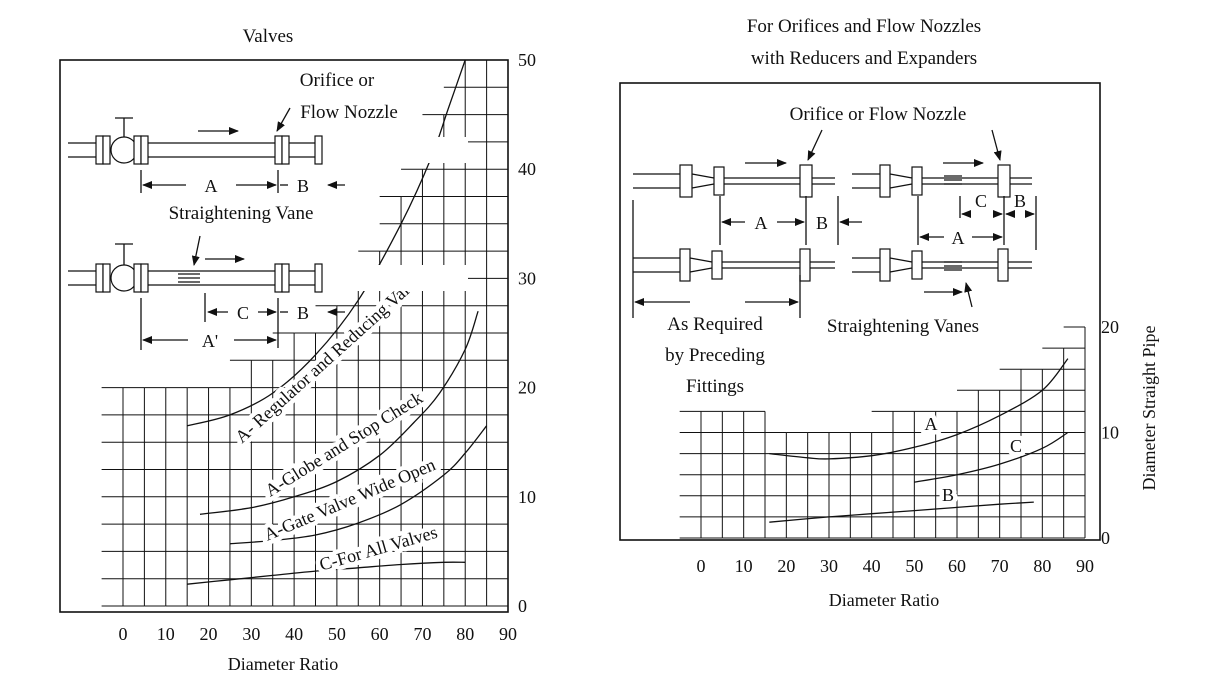 The width and height of the screenshot is (1209, 692). Describe the element at coordinates (822, 223) in the screenshot. I see `right-dim-b-left: B` at that location.